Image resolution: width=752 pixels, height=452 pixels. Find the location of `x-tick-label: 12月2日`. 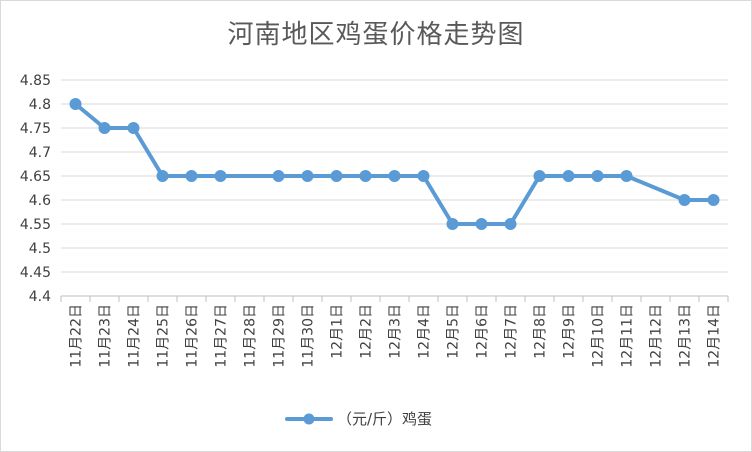

x-tick-label: 12月2日 is located at coordinates (367, 331).